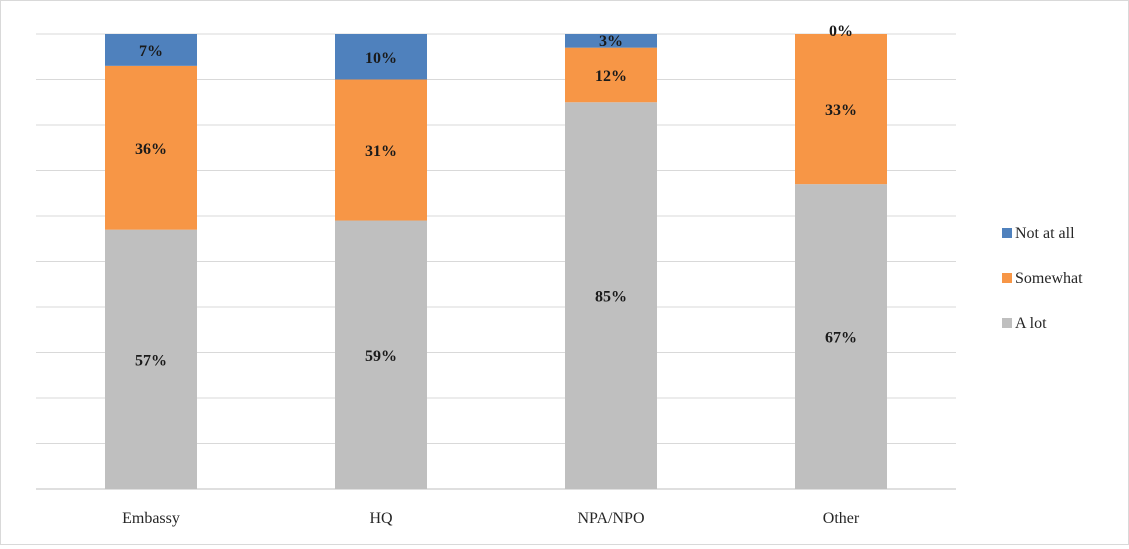 This screenshot has width=1129, height=549. I want to click on data-label-a-lot: 85%, so click(611, 297).